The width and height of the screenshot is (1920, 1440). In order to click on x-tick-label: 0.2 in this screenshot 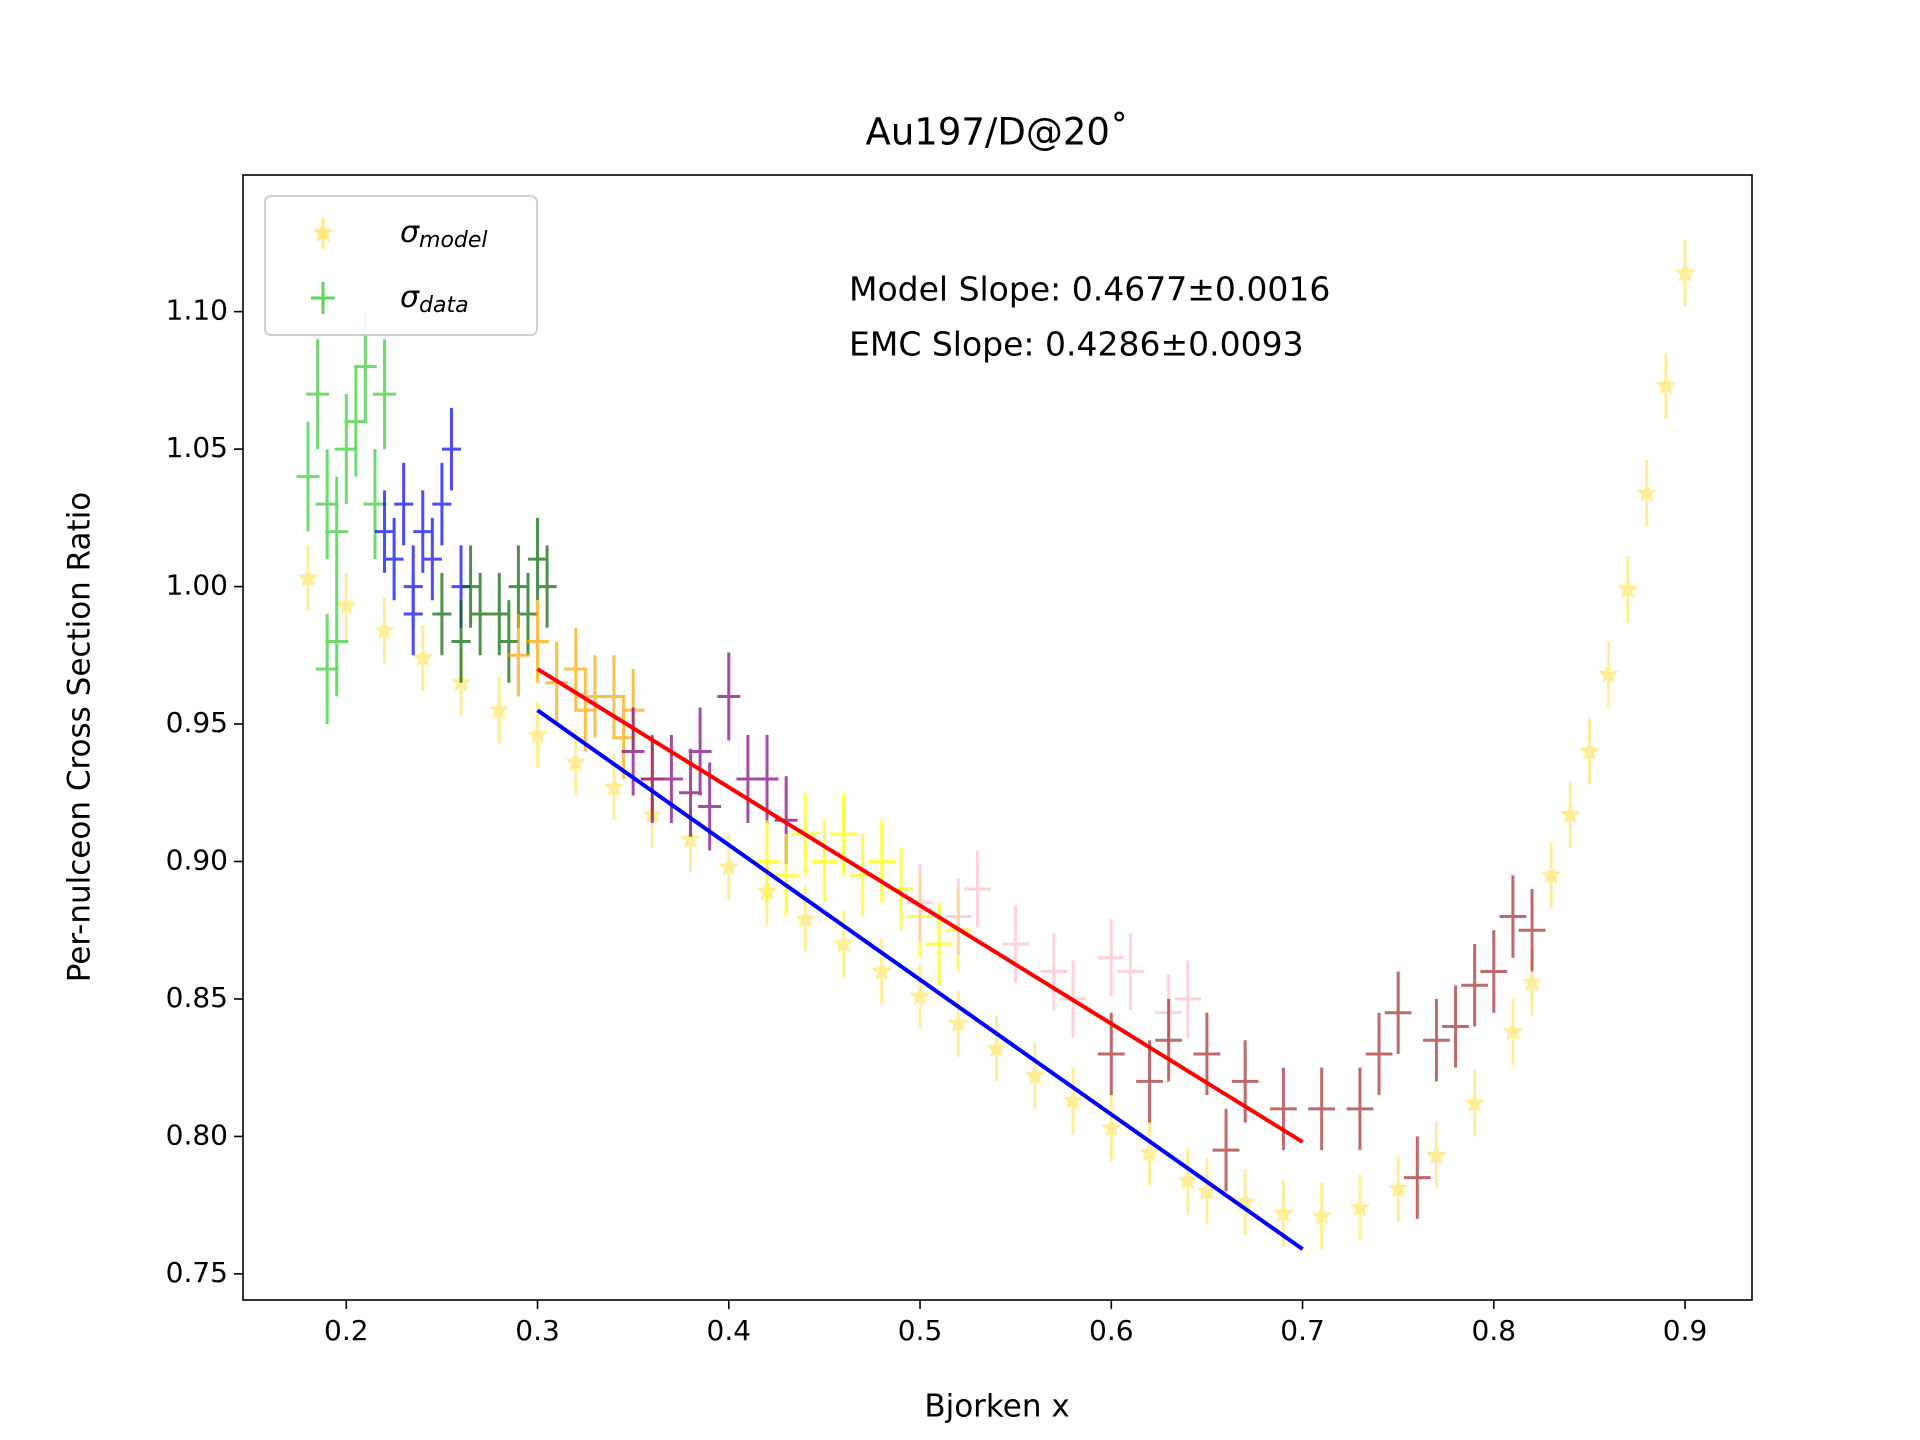, I will do `click(346, 1330)`.